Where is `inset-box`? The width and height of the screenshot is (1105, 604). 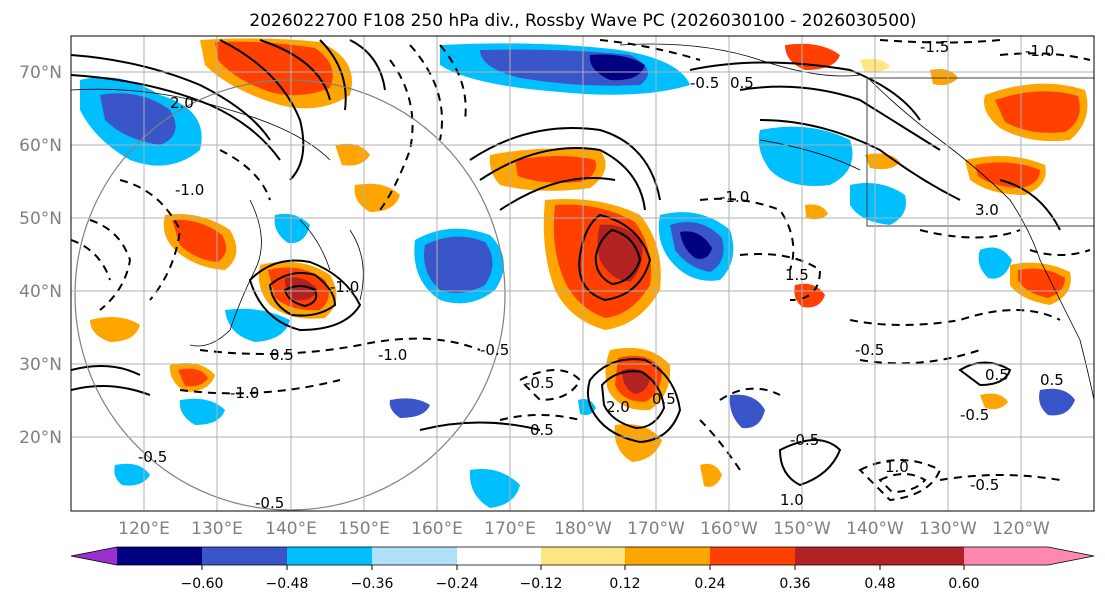 inset-box is located at coordinates (980, 152).